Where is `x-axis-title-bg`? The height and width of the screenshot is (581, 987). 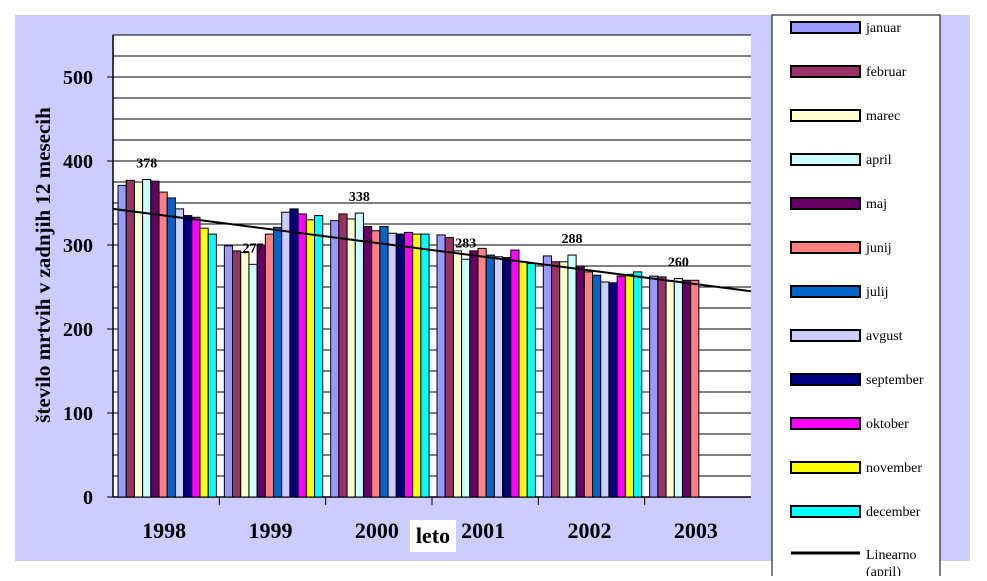 x-axis-title-bg is located at coordinates (433, 536).